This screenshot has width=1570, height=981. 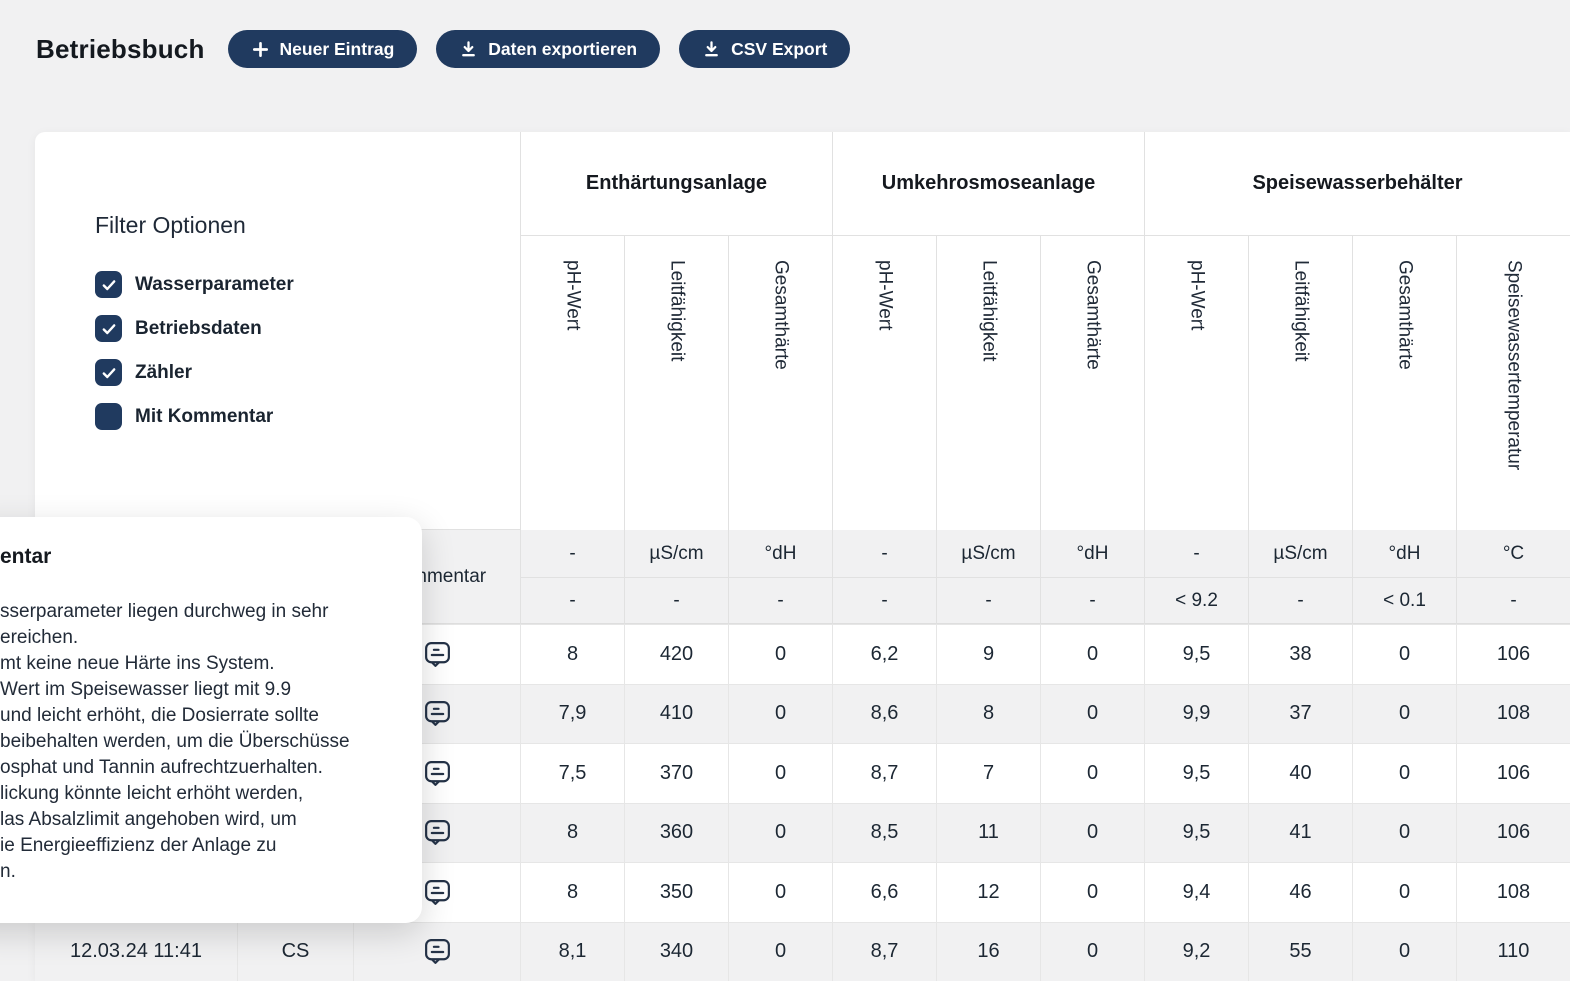 I want to click on value-cell: 9,9, so click(x=1196, y=714).